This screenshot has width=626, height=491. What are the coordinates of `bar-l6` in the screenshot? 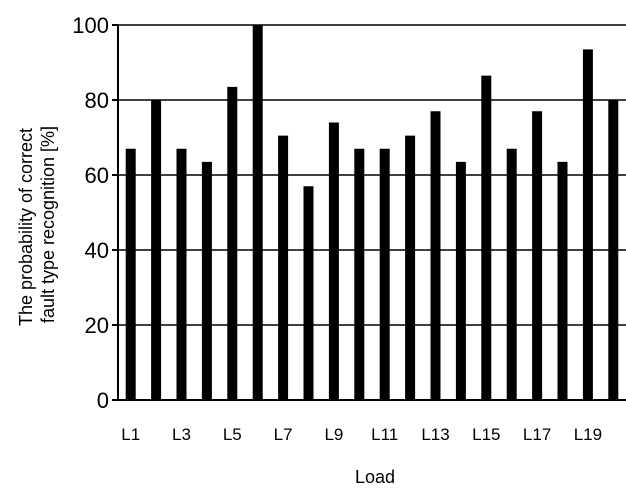 It's located at (257, 212).